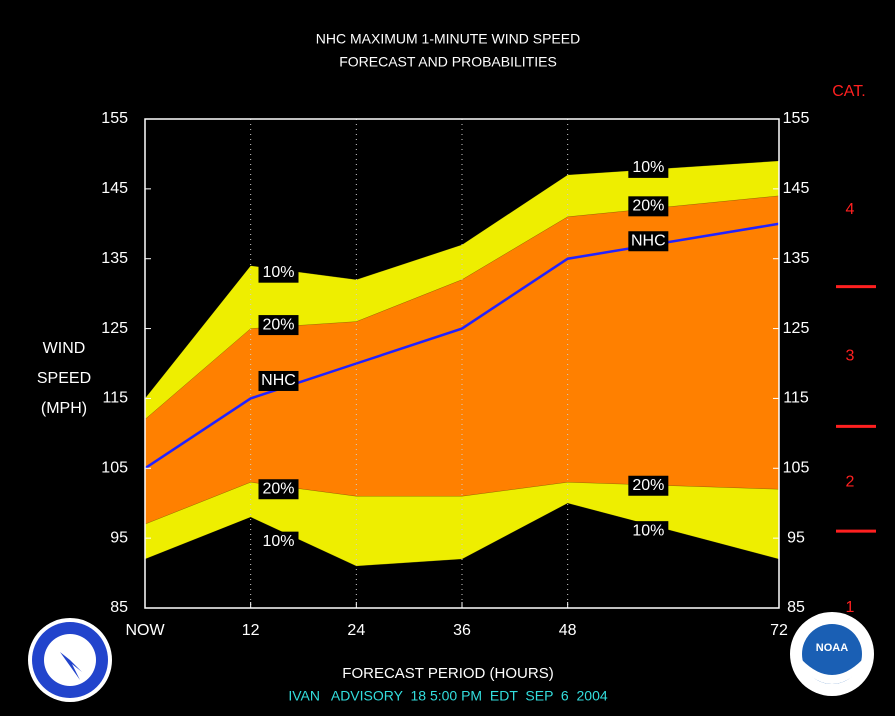  What do you see at coordinates (448, 696) in the screenshot?
I see `footer: IVAN ADVISORY 18 5:00 PM EDT SEP 6 2004` at bounding box center [448, 696].